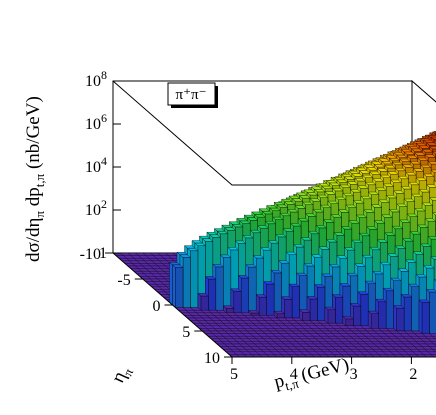 This screenshot has width=436, height=415. I want to click on z-tick-label: 10⁸, so click(96, 79).